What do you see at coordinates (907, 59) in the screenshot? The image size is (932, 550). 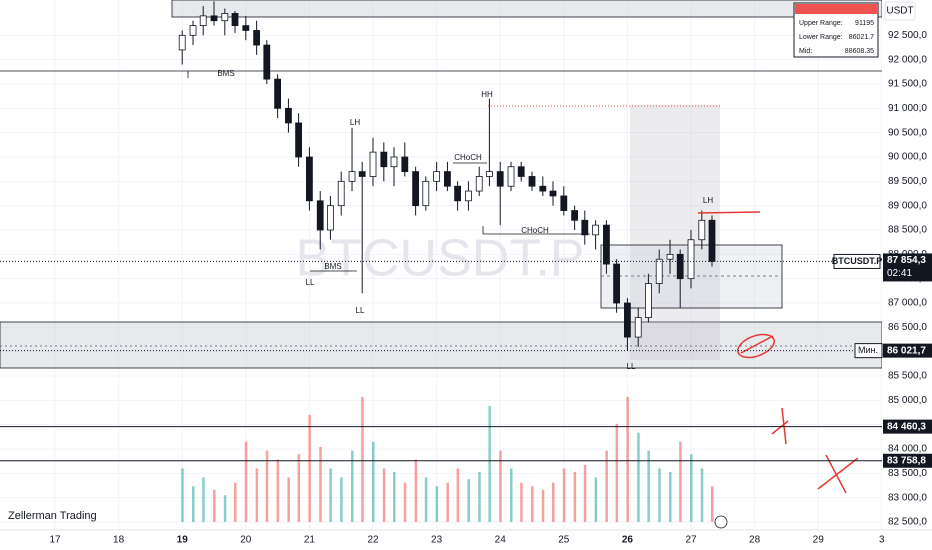 I see `y-tick-label: 92 000,0` at bounding box center [907, 59].